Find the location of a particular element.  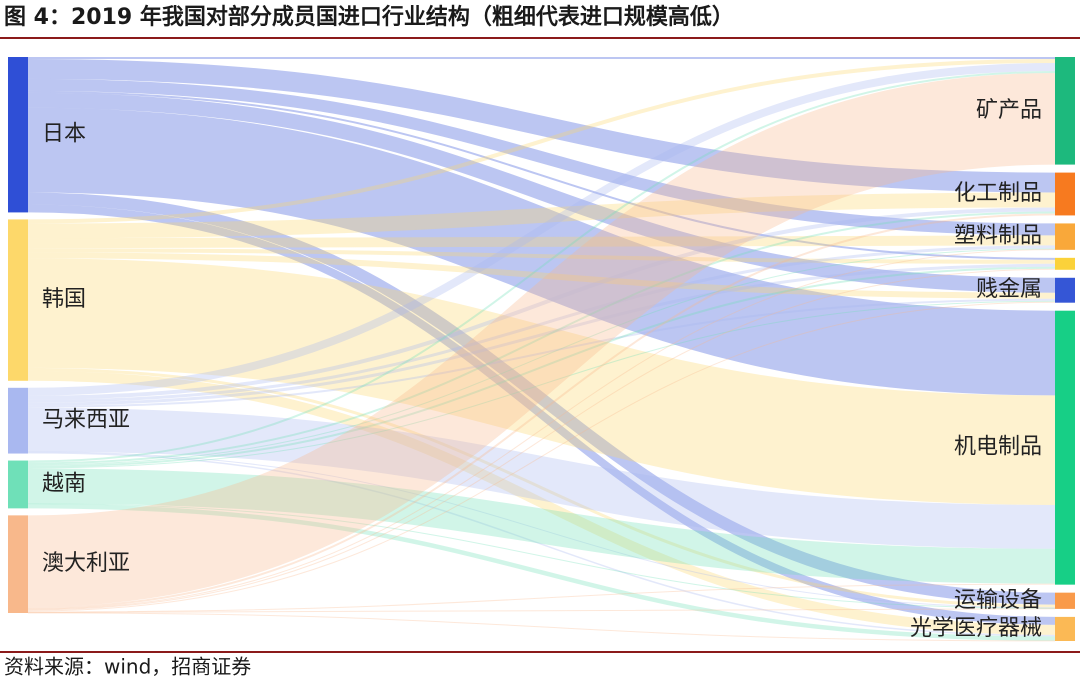

target-label: 光学医疗器械 is located at coordinates (976, 628).